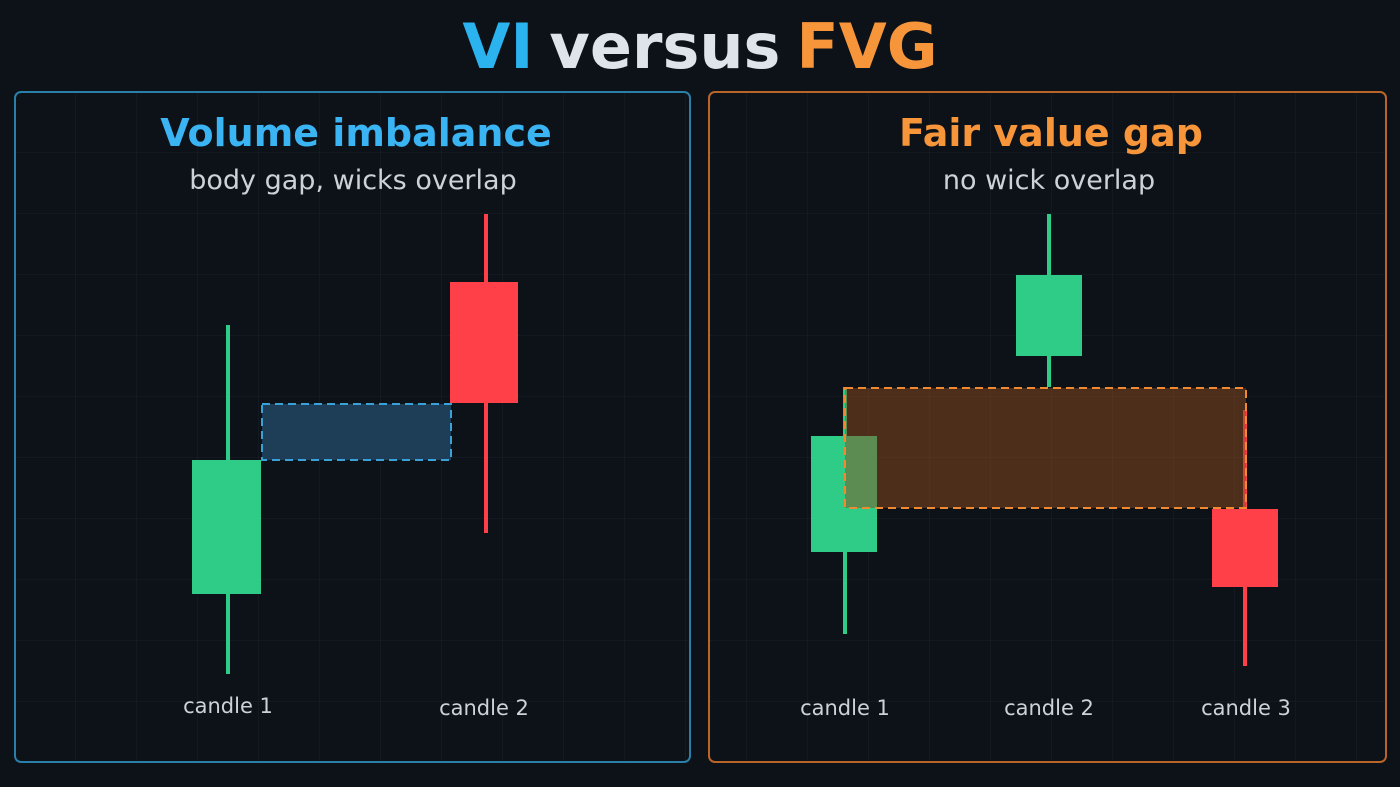 The height and width of the screenshot is (787, 1400). What do you see at coordinates (1049, 180) in the screenshot?
I see `panel-subtitle: no wick overlap` at bounding box center [1049, 180].